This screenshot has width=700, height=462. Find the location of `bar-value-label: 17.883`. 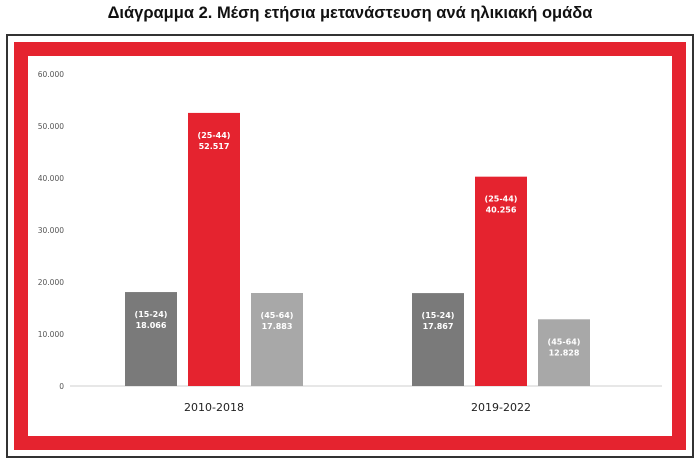

bar-value-label: 17.883 is located at coordinates (277, 326).